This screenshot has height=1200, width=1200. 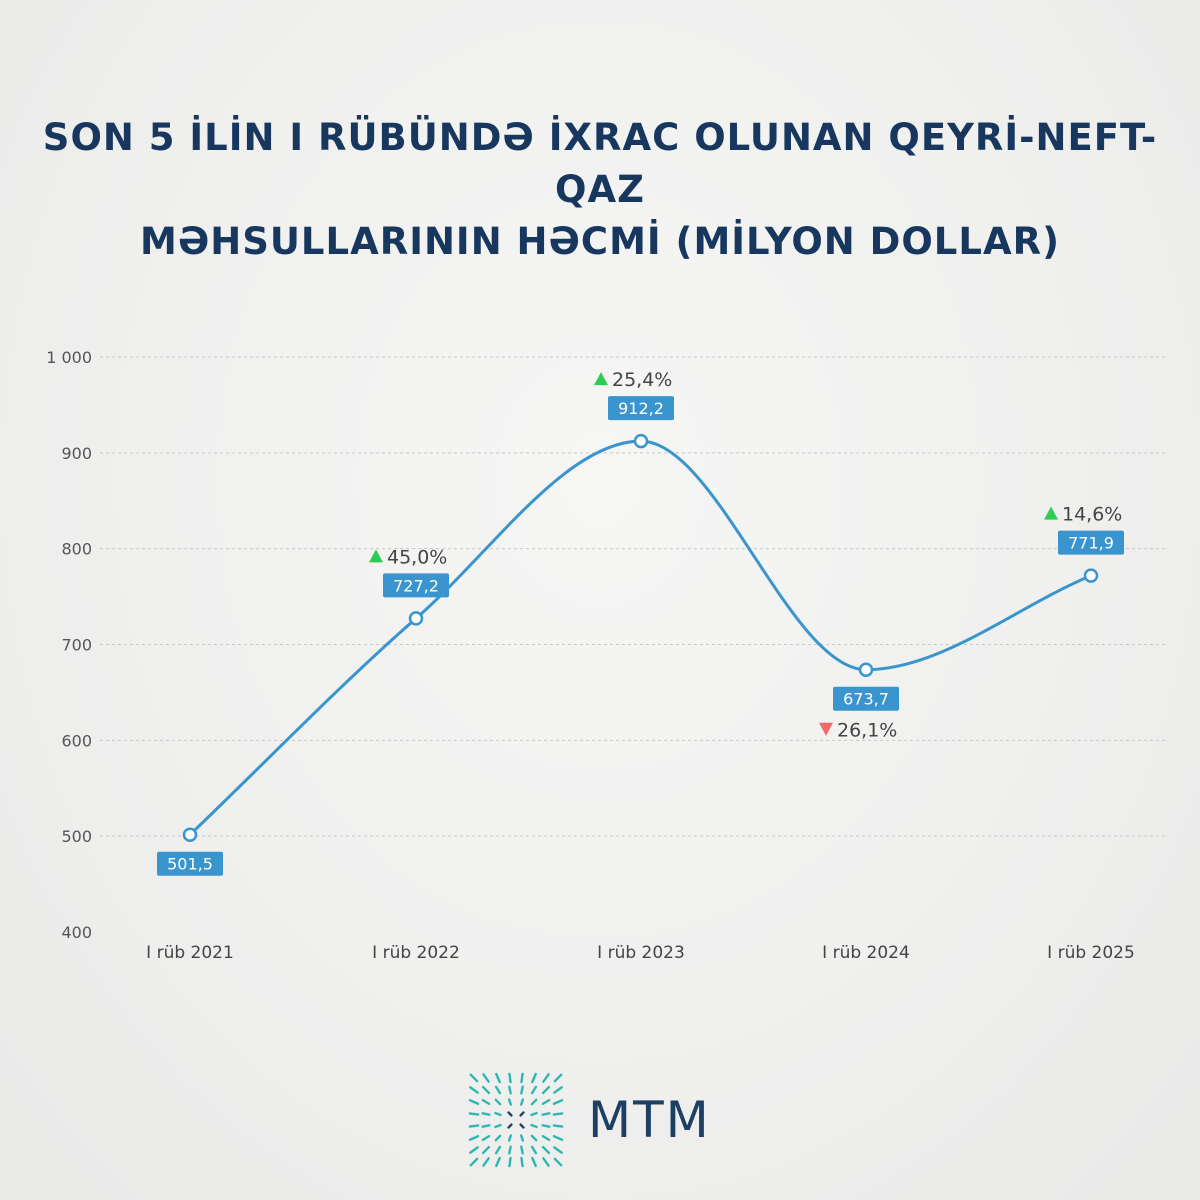 What do you see at coordinates (867, 731) in the screenshot?
I see `change-label: 26,1%` at bounding box center [867, 731].